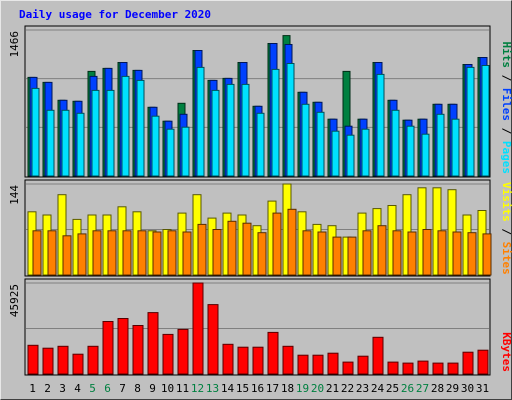 The image size is (512, 400). Describe the element at coordinates (506, 55) in the screenshot. I see `legend-item-hits: Hits` at that location.